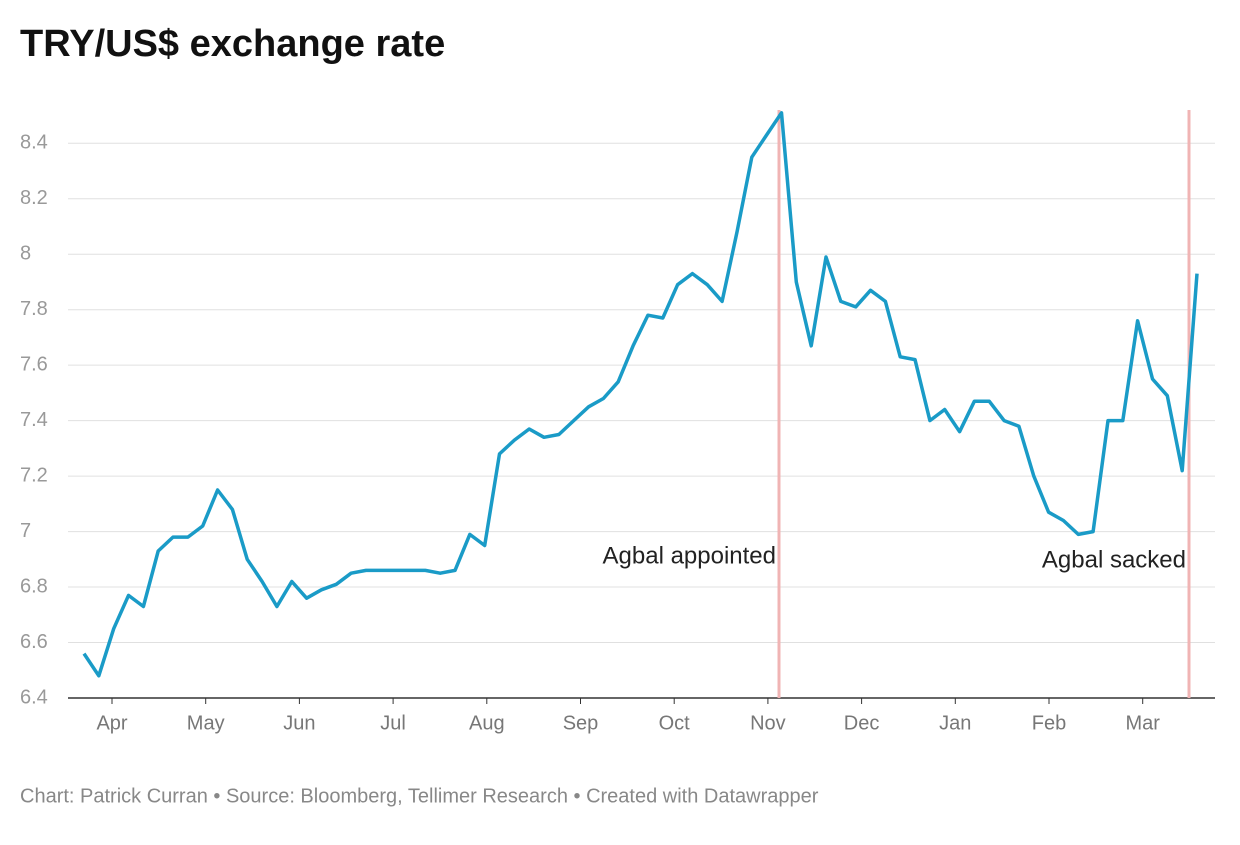  Describe the element at coordinates (955, 723) in the screenshot. I see `x-tick-label: Jan` at that location.